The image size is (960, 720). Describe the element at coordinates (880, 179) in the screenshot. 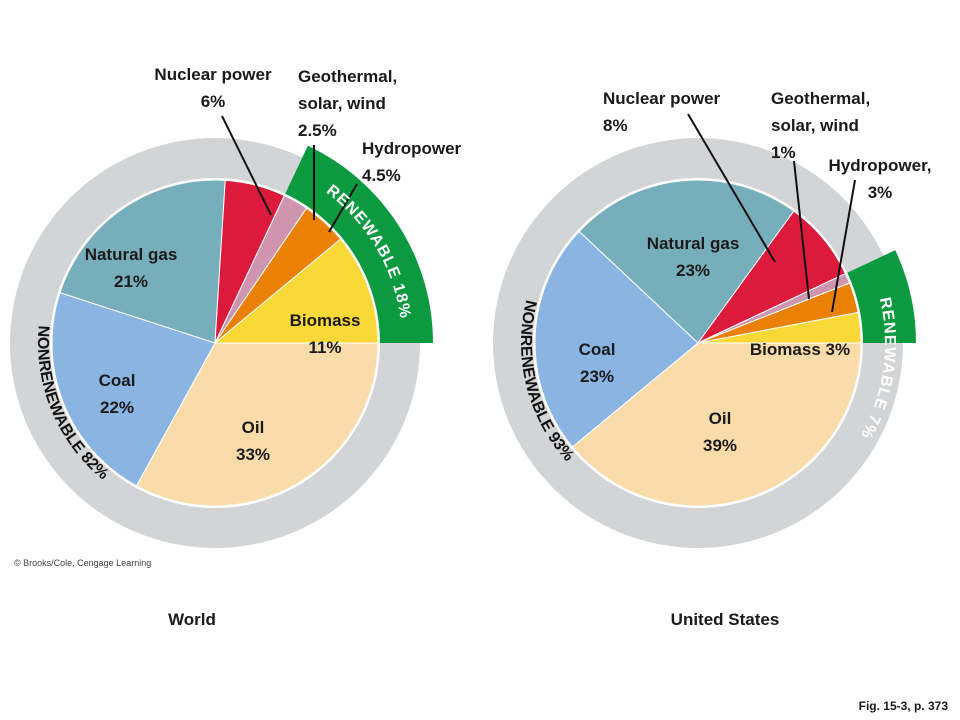

I see `label-hydropower: Hydropower, 3%` at that location.